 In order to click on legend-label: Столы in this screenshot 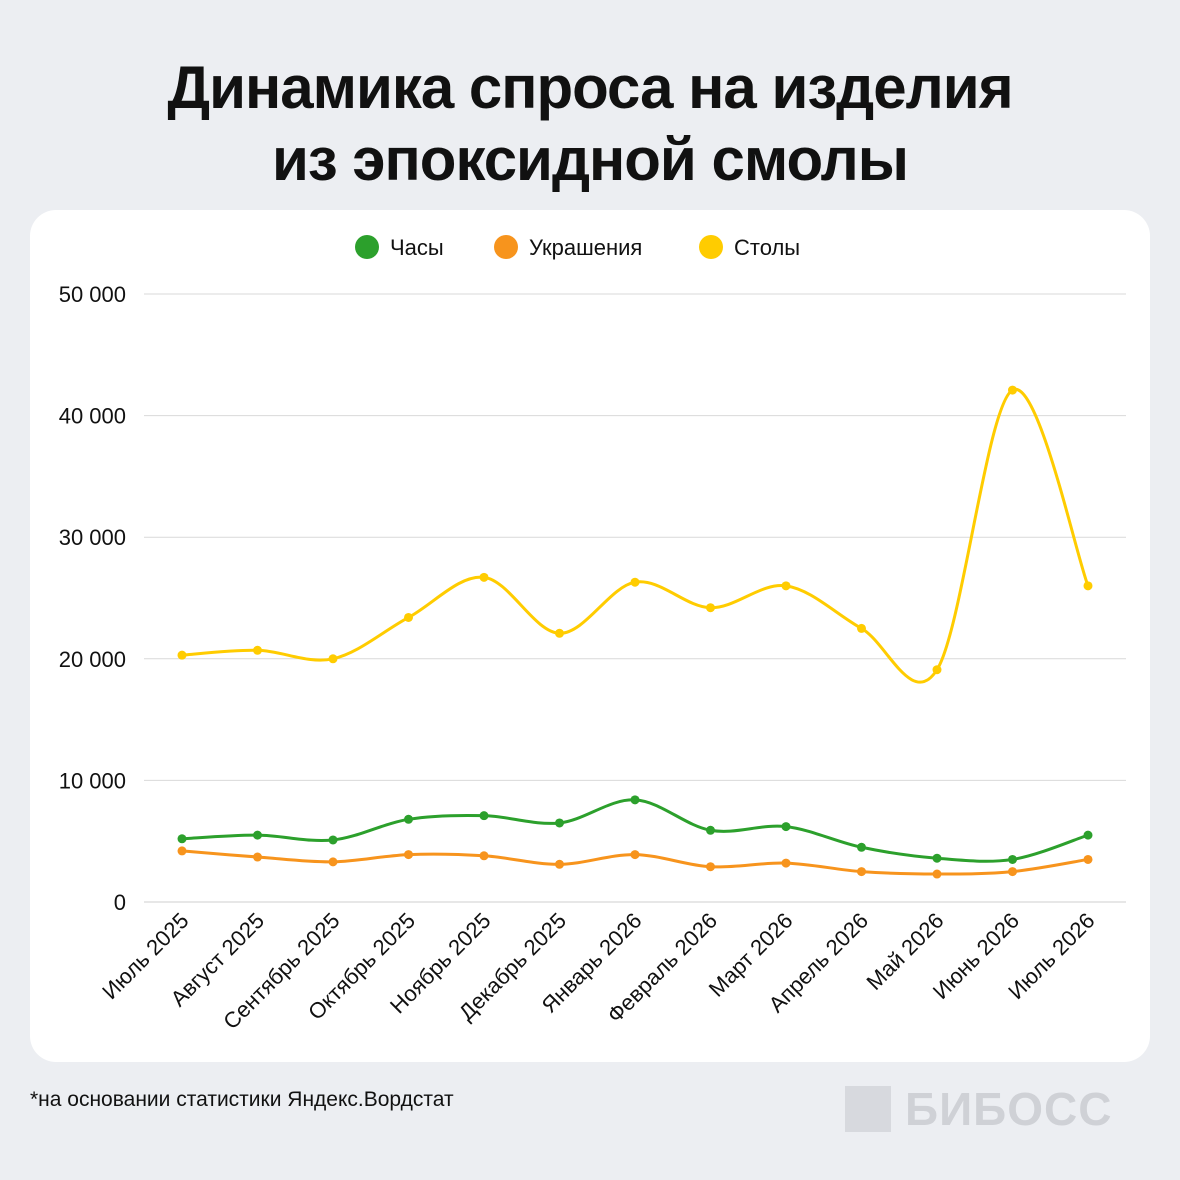, I will do `click(767, 247)`.